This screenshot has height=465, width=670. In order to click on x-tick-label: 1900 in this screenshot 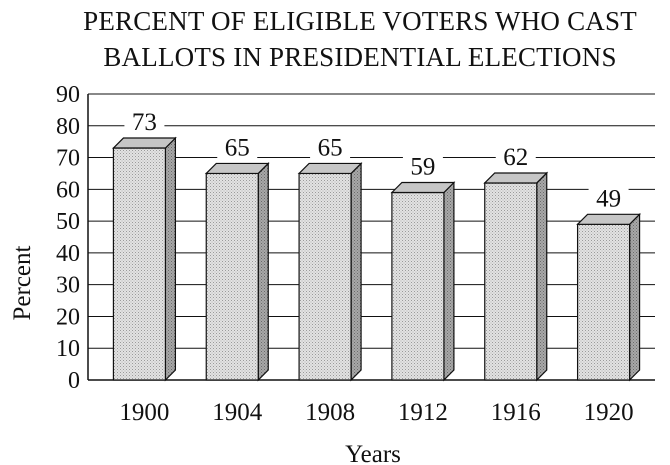, I will do `click(144, 412)`.